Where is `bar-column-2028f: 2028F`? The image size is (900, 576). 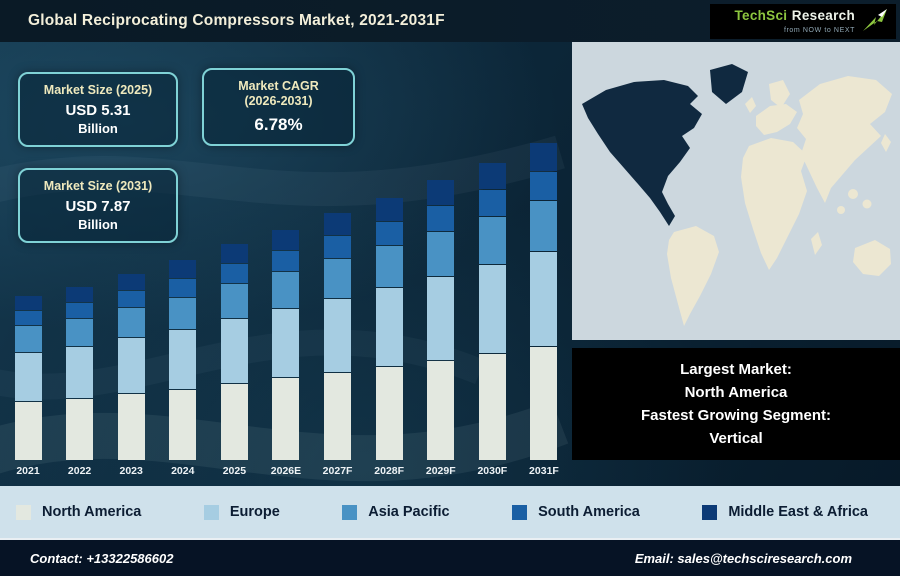 bar-column-2028f: 2028F is located at coordinates (389, 338).